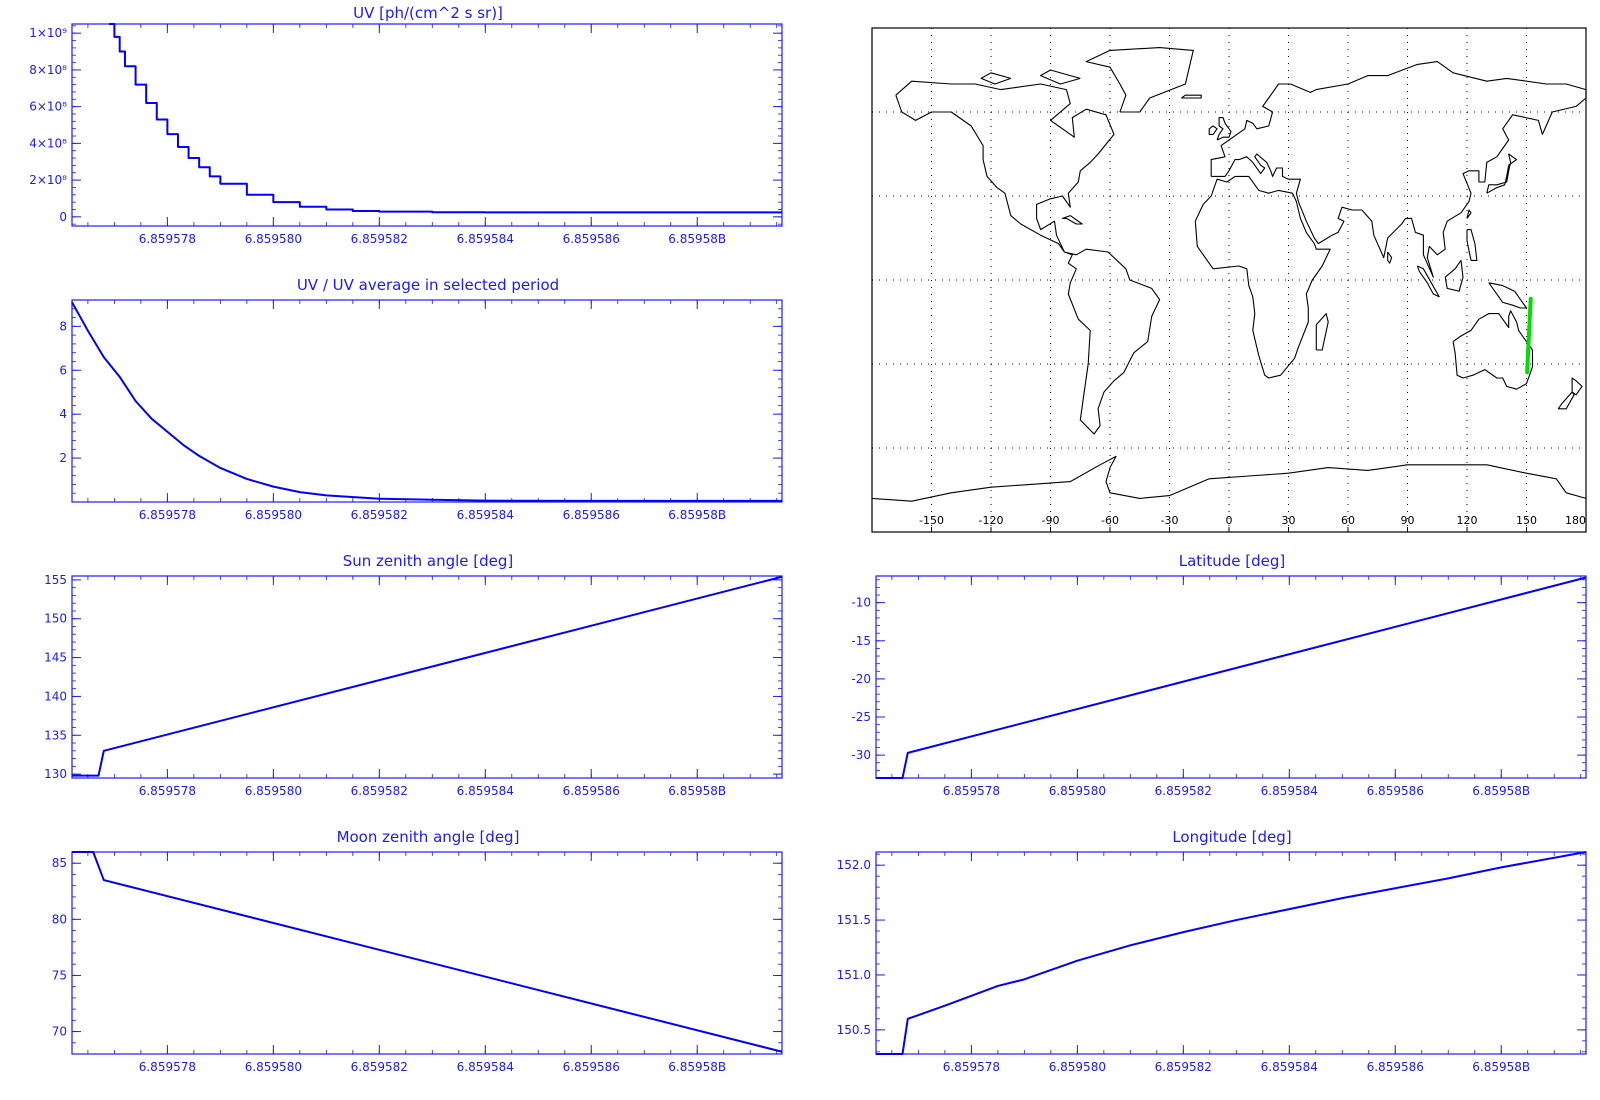 Image resolution: width=1600 pixels, height=1100 pixels. I want to click on y-tick-label: 150.5, so click(854, 1030).